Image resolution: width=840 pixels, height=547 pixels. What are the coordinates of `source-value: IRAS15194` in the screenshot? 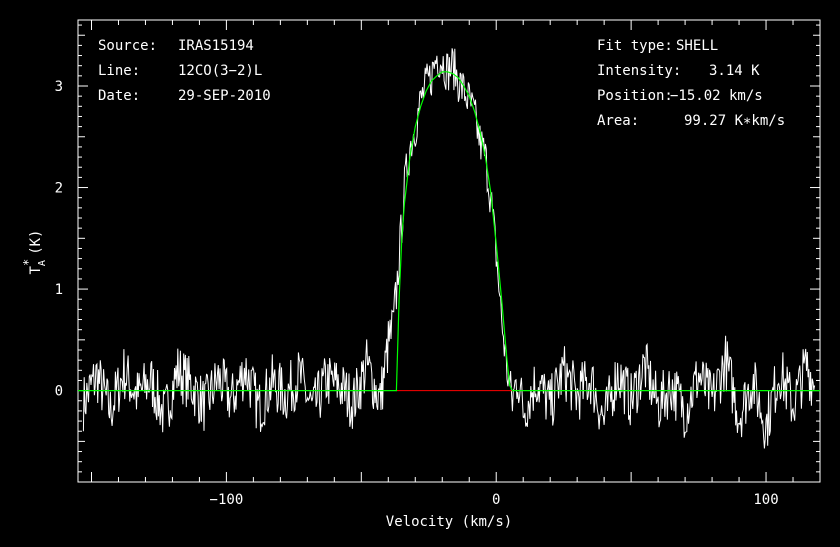 It's located at (216, 46).